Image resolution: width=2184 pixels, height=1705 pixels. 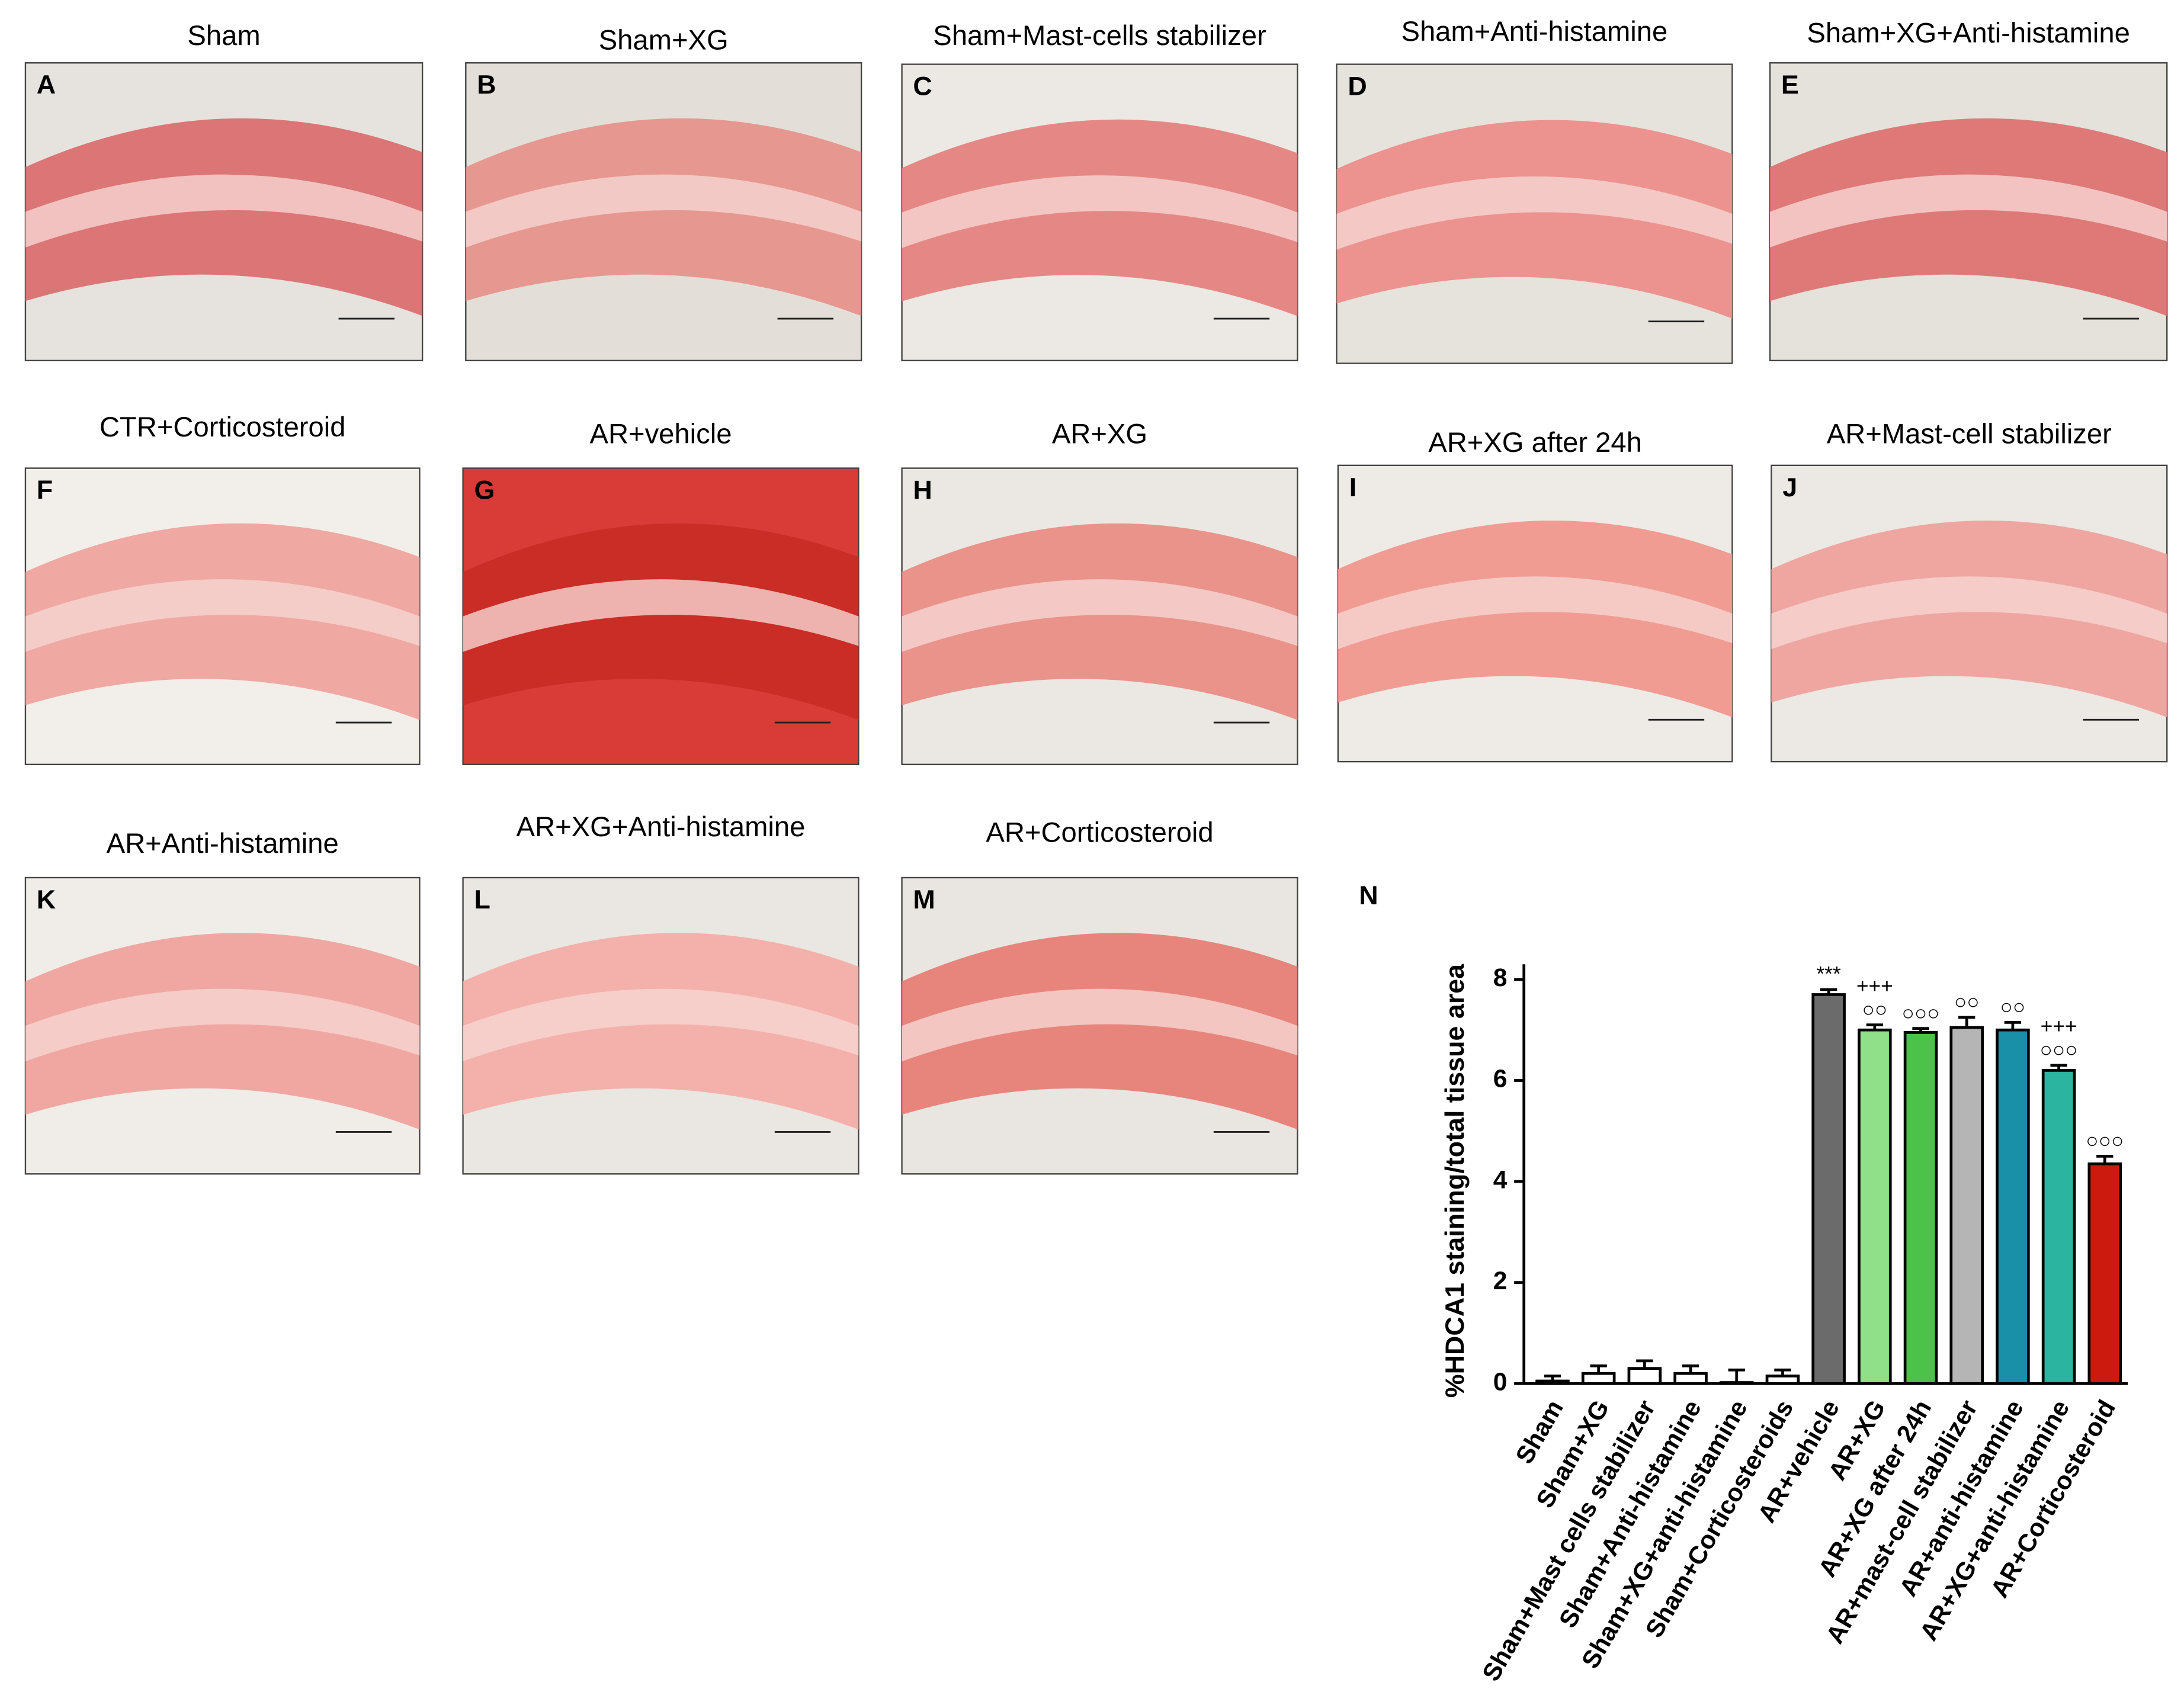 What do you see at coordinates (660, 434) in the screenshot?
I see `panel-title: AR+vehicle` at bounding box center [660, 434].